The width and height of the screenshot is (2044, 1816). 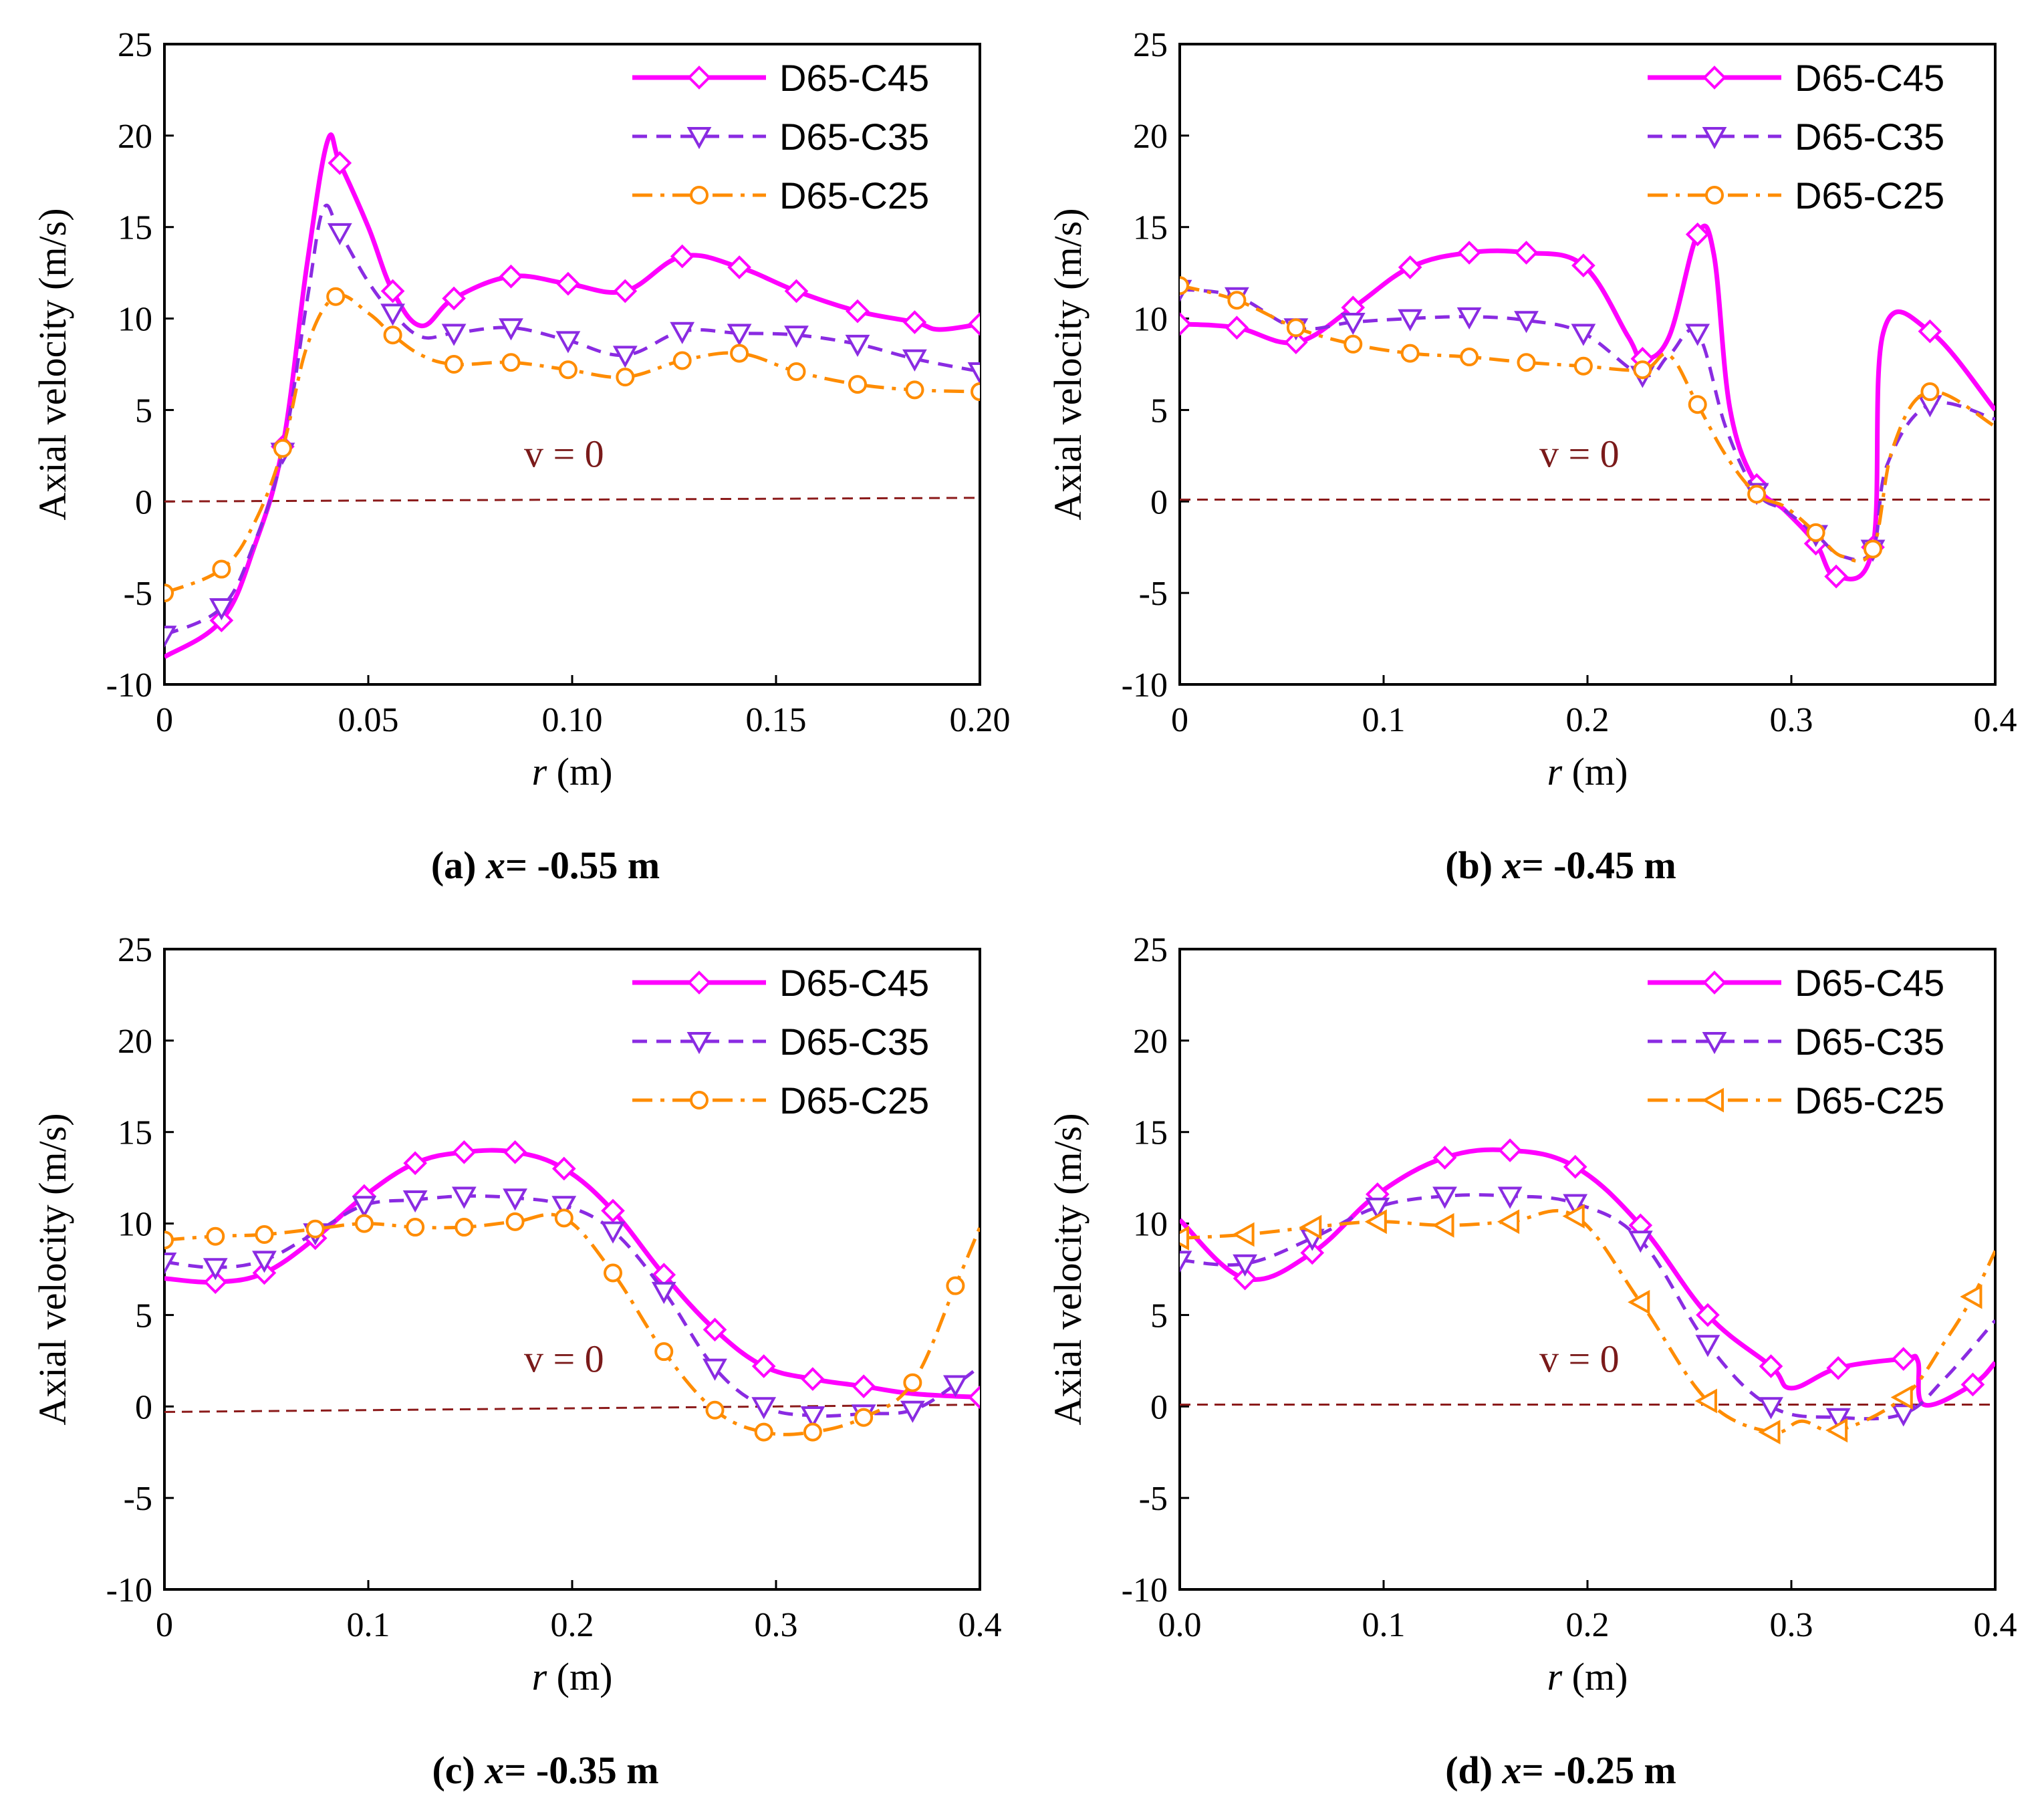 I want to click on legend-label-D65-C25: D65-C25, so click(x=1869, y=1100).